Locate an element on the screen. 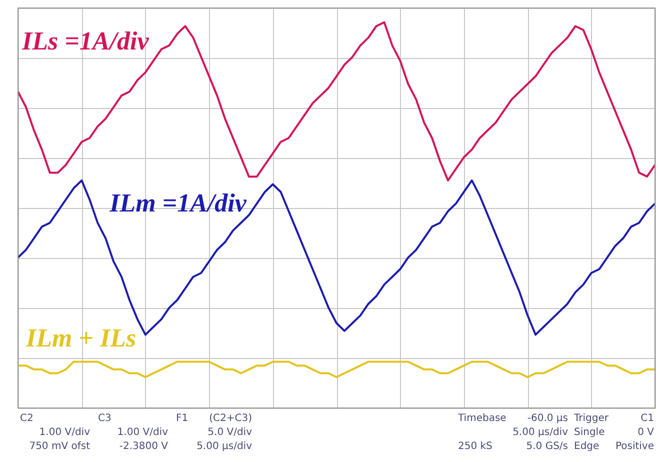 The image size is (660, 462). series-label: ILm + ILs is located at coordinates (80, 338).